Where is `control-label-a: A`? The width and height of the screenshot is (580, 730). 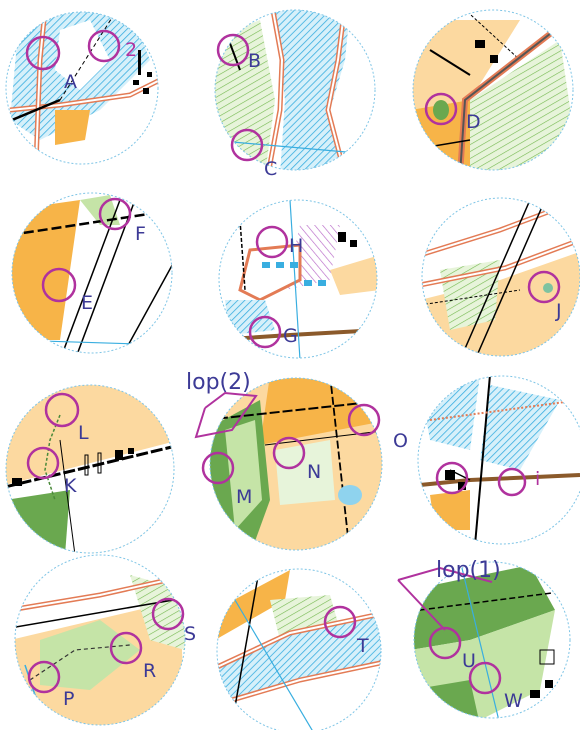
control-label-a: A is located at coordinates (70, 82).